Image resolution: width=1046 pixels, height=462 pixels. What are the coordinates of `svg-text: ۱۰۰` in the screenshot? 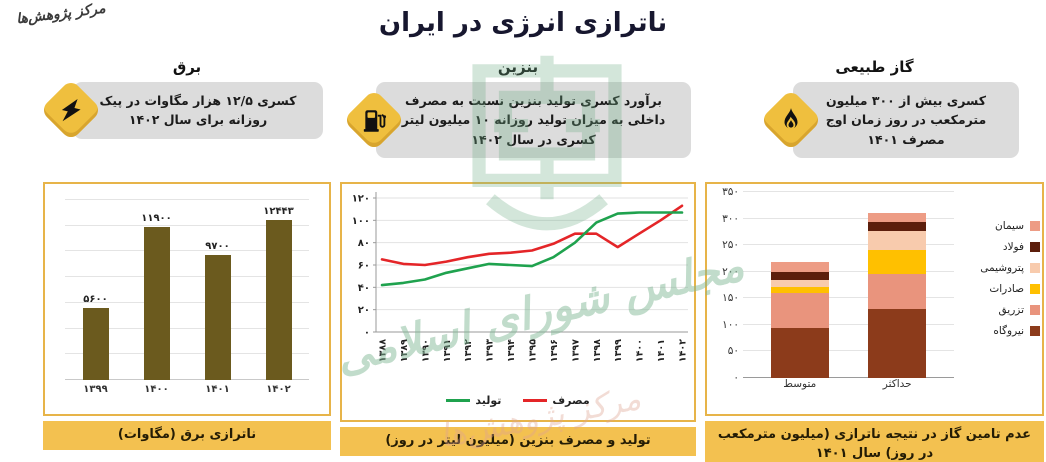 It's located at (361, 221).